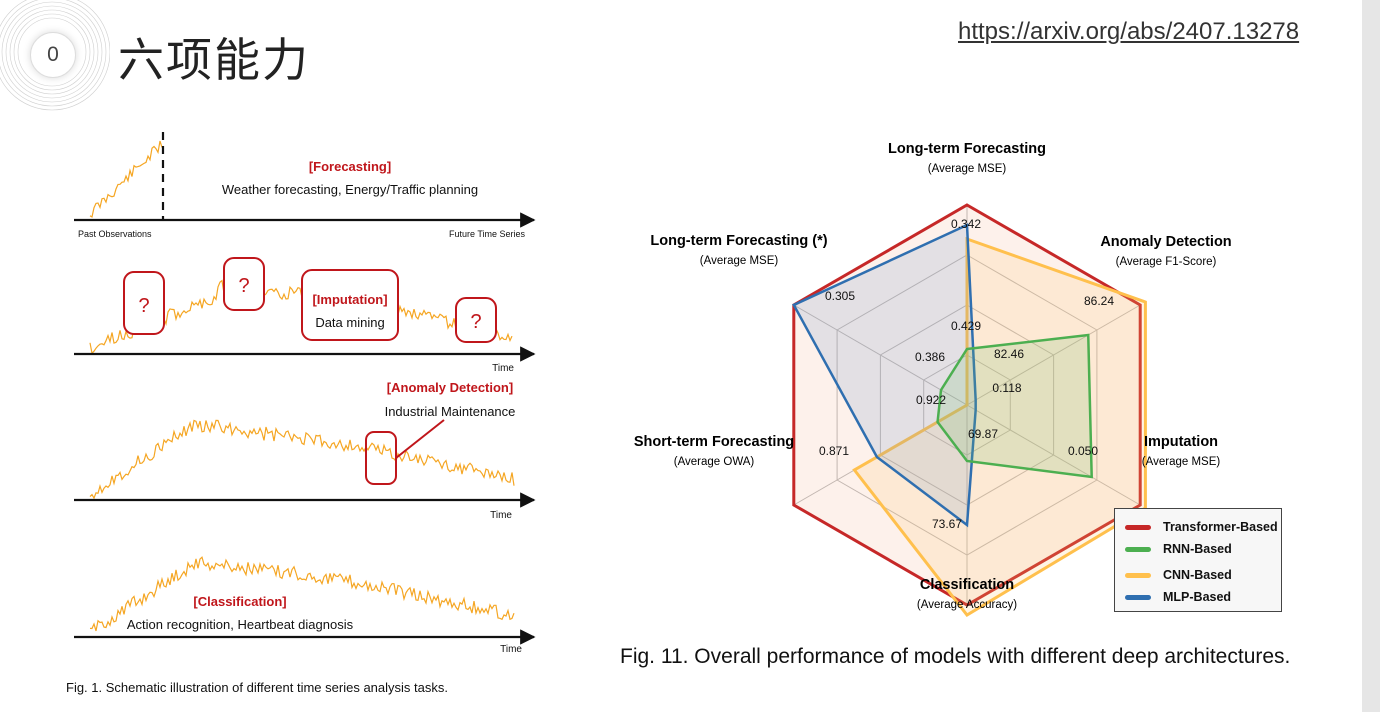 The width and height of the screenshot is (1380, 712). I want to click on axis-metric-upper-left: (Average MSE), so click(739, 261).